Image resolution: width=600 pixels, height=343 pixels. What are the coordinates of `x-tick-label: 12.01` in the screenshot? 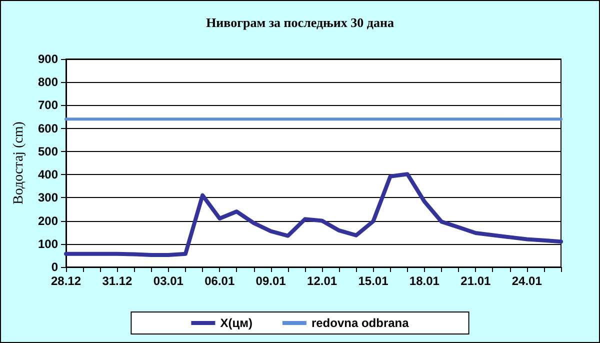 It's located at (322, 281).